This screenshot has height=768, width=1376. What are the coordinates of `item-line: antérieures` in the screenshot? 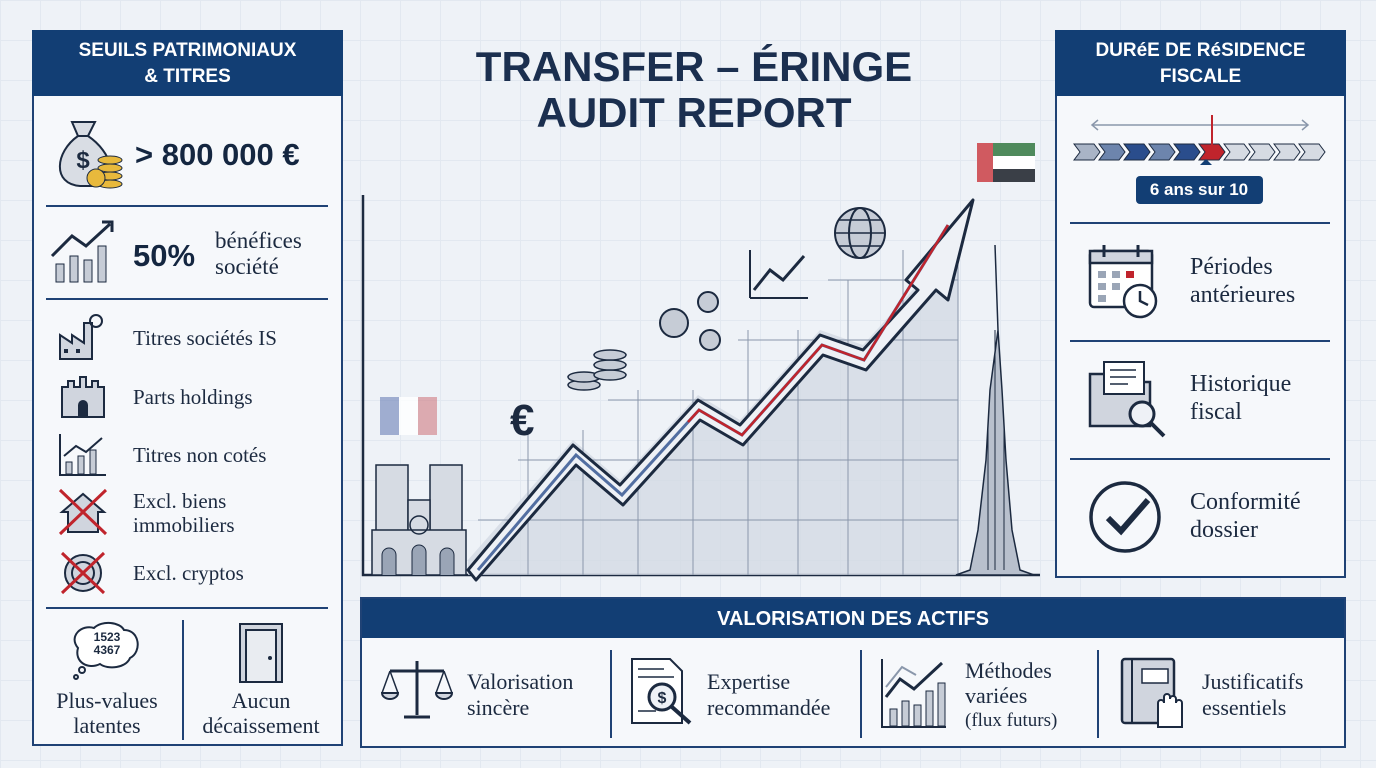 It's located at (1243, 295).